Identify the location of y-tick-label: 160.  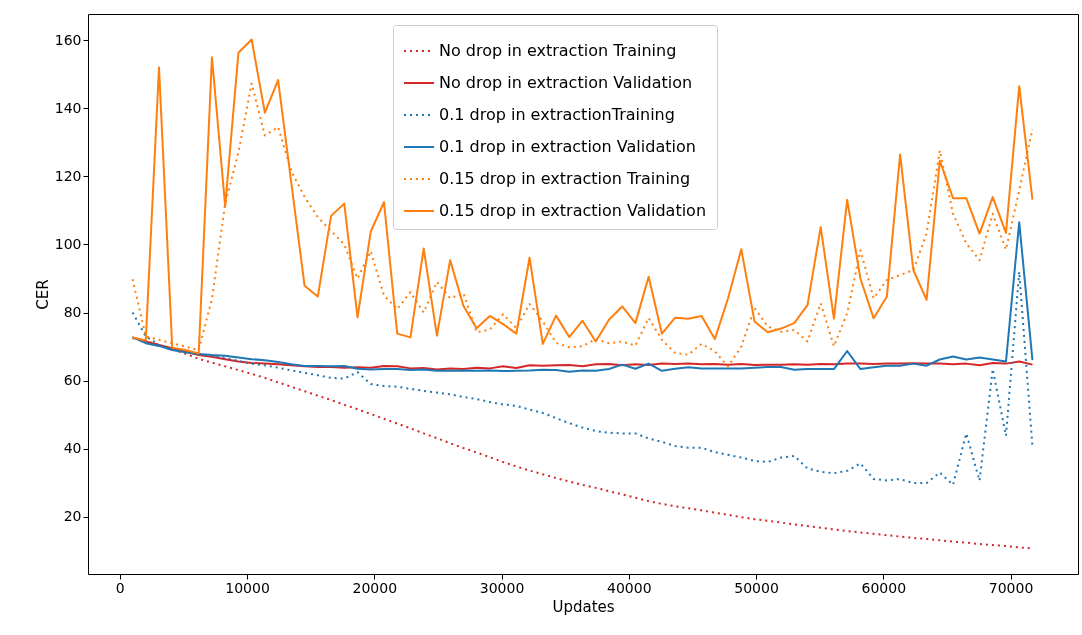
(68, 39).